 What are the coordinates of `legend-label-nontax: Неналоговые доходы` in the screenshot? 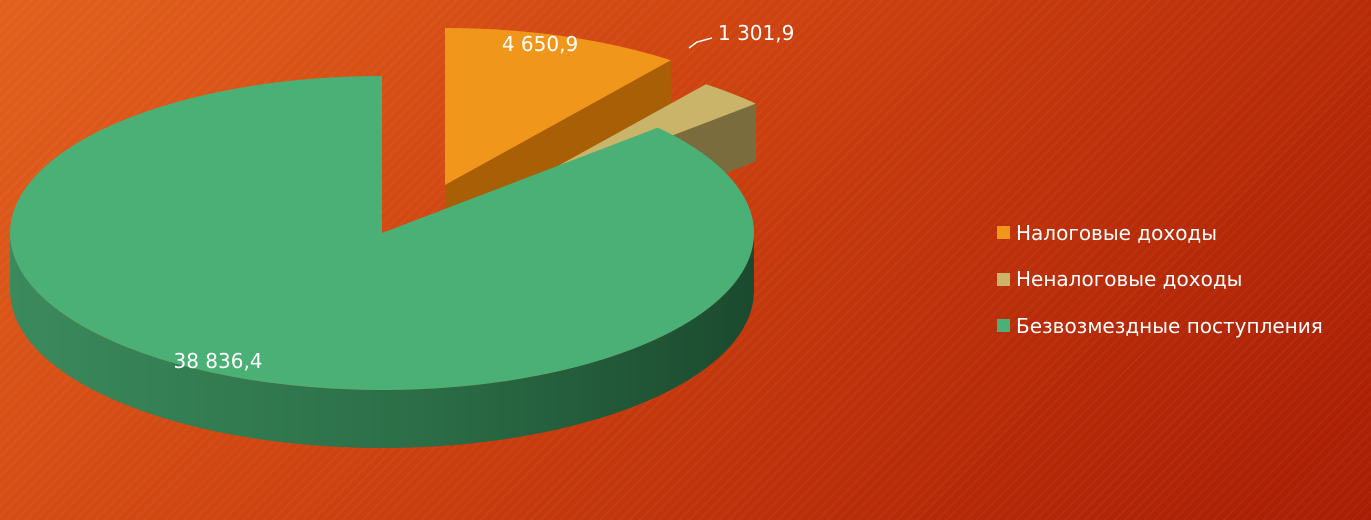 It's located at (1129, 279).